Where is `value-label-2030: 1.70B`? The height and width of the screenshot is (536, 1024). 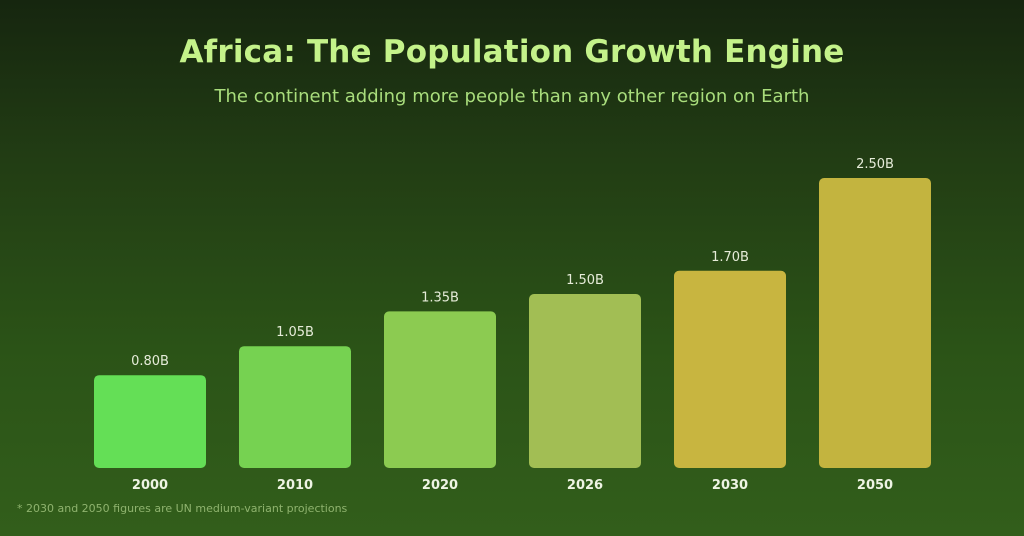 value-label-2030: 1.70B is located at coordinates (730, 257).